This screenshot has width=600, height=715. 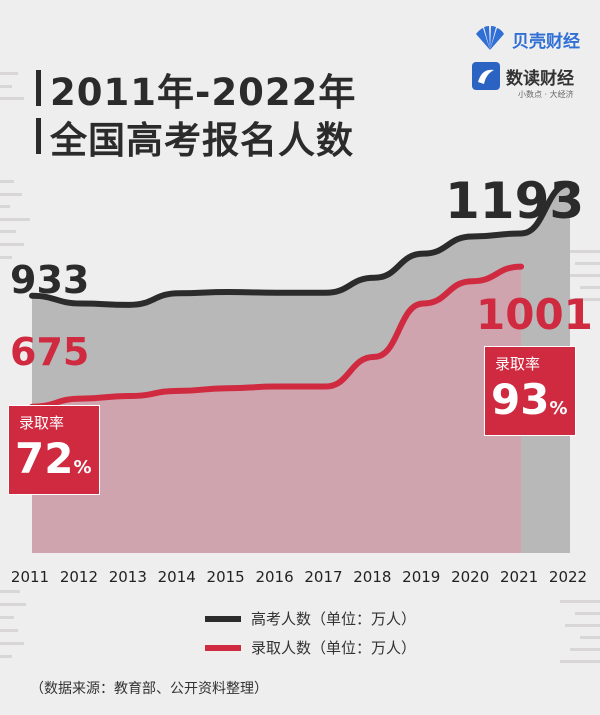 What do you see at coordinates (334, 619) in the screenshot?
I see `legend-label: 高考人数（单位：万人）` at bounding box center [334, 619].